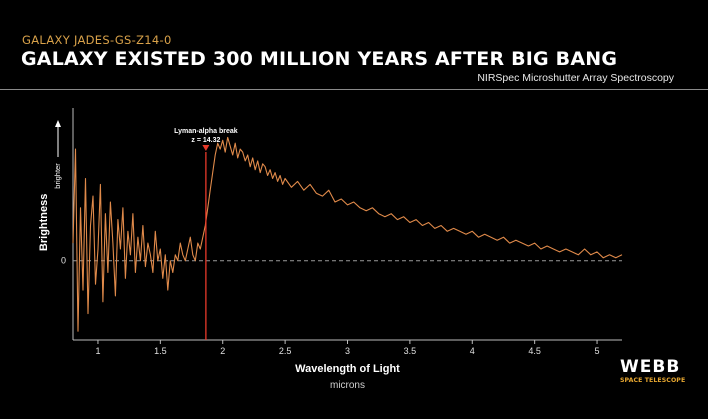 The width and height of the screenshot is (708, 419). What do you see at coordinates (206, 131) in the screenshot?
I see `annotation-label: Lyman-alpha break` at bounding box center [206, 131].